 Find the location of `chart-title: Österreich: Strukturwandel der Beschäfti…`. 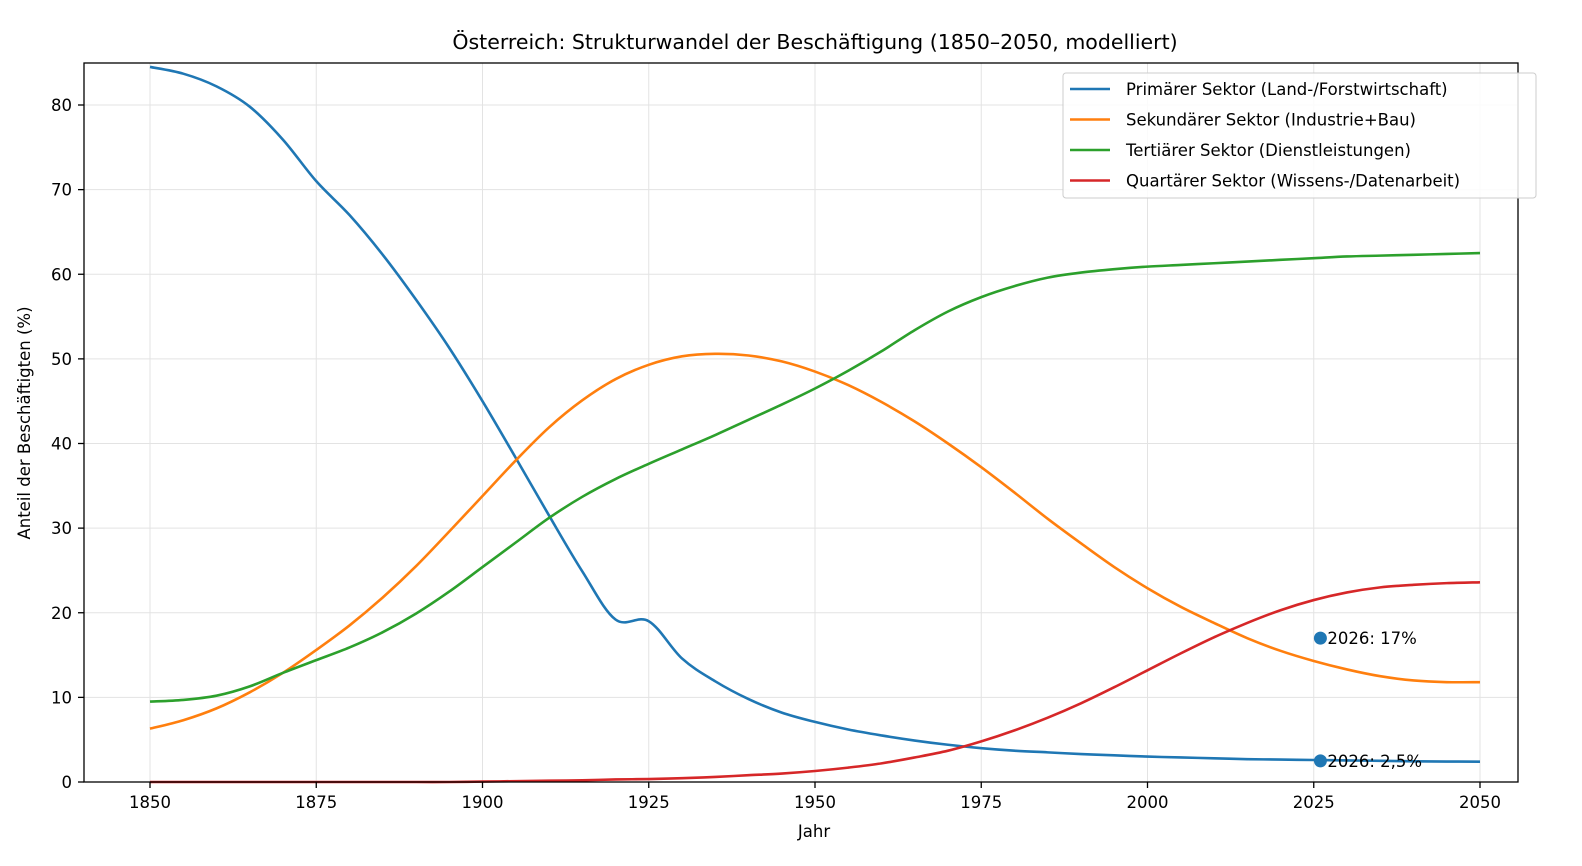

chart-title: Österreich: Strukturwandel der Beschäfti… is located at coordinates (814, 41).